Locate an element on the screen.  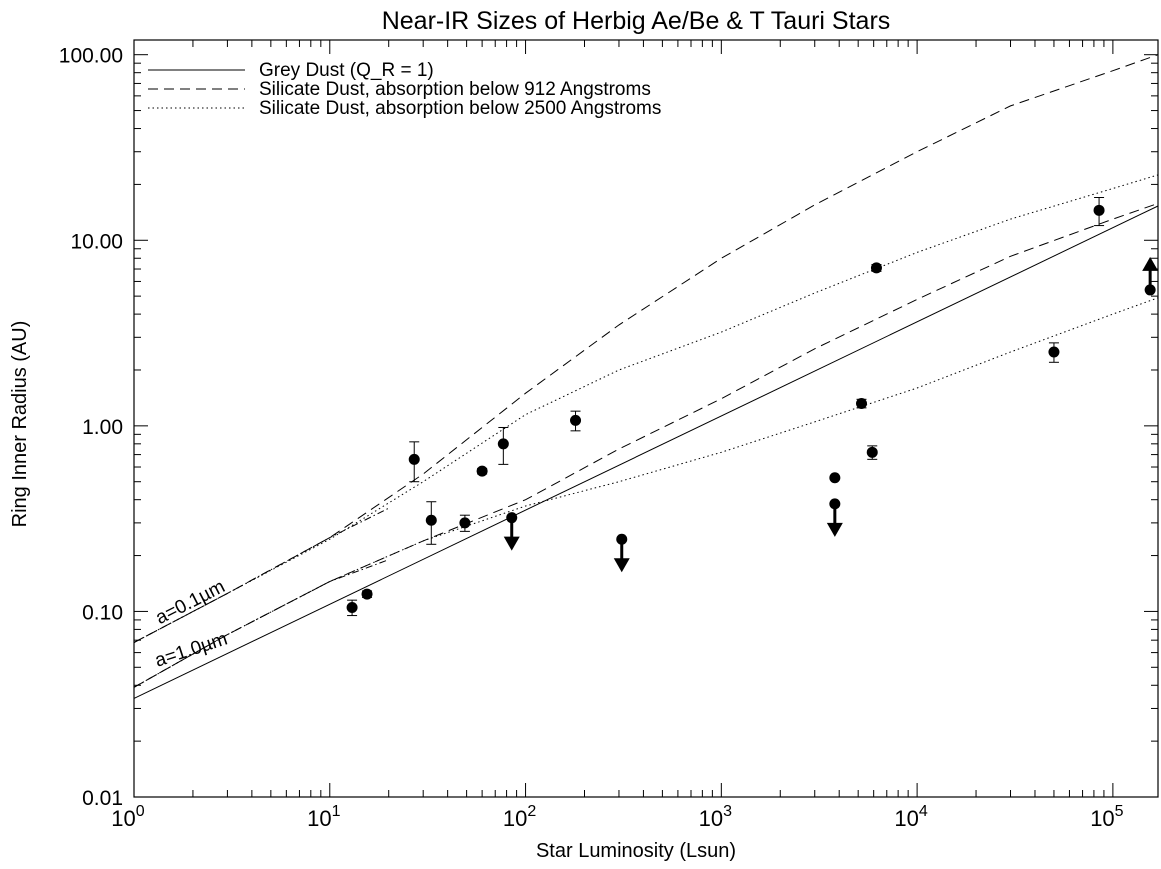
y-axis-label: Ring Inner Radius (AU) is located at coordinates (20, 424).